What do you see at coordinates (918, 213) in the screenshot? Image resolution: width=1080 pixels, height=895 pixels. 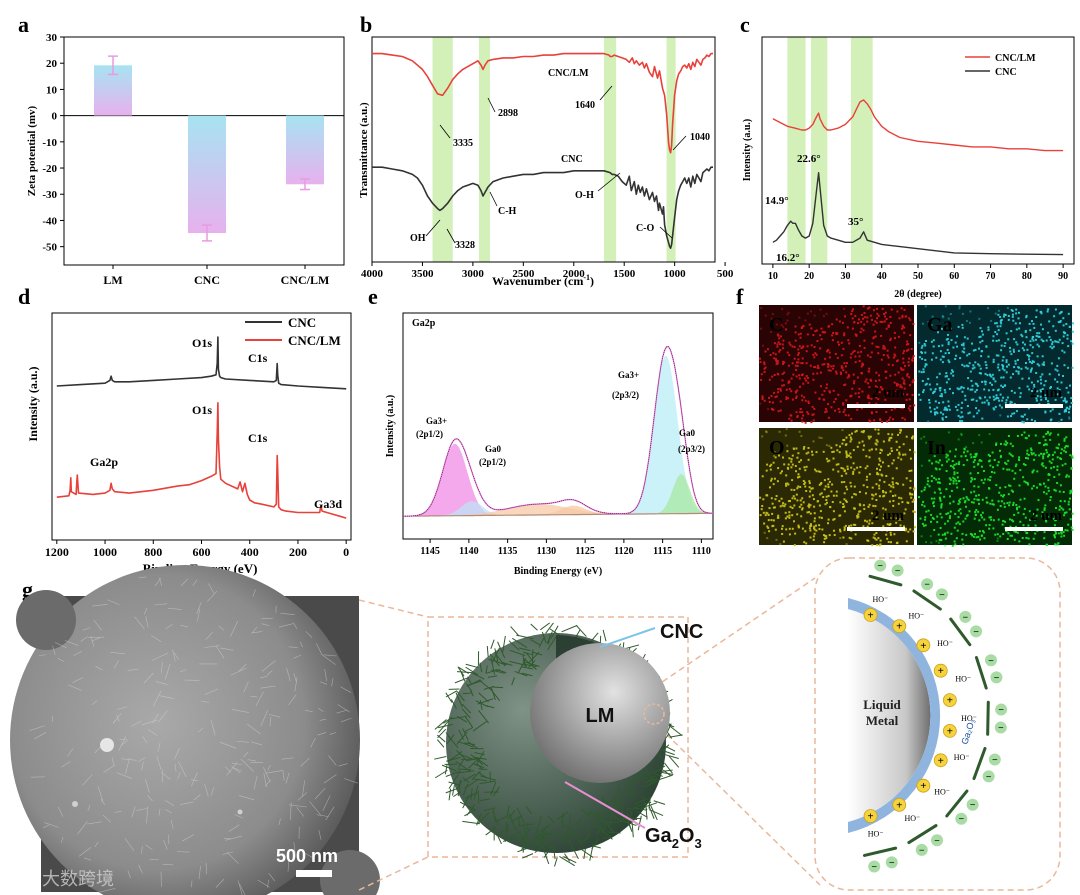 I see `series-line-cnc` at bounding box center [918, 213].